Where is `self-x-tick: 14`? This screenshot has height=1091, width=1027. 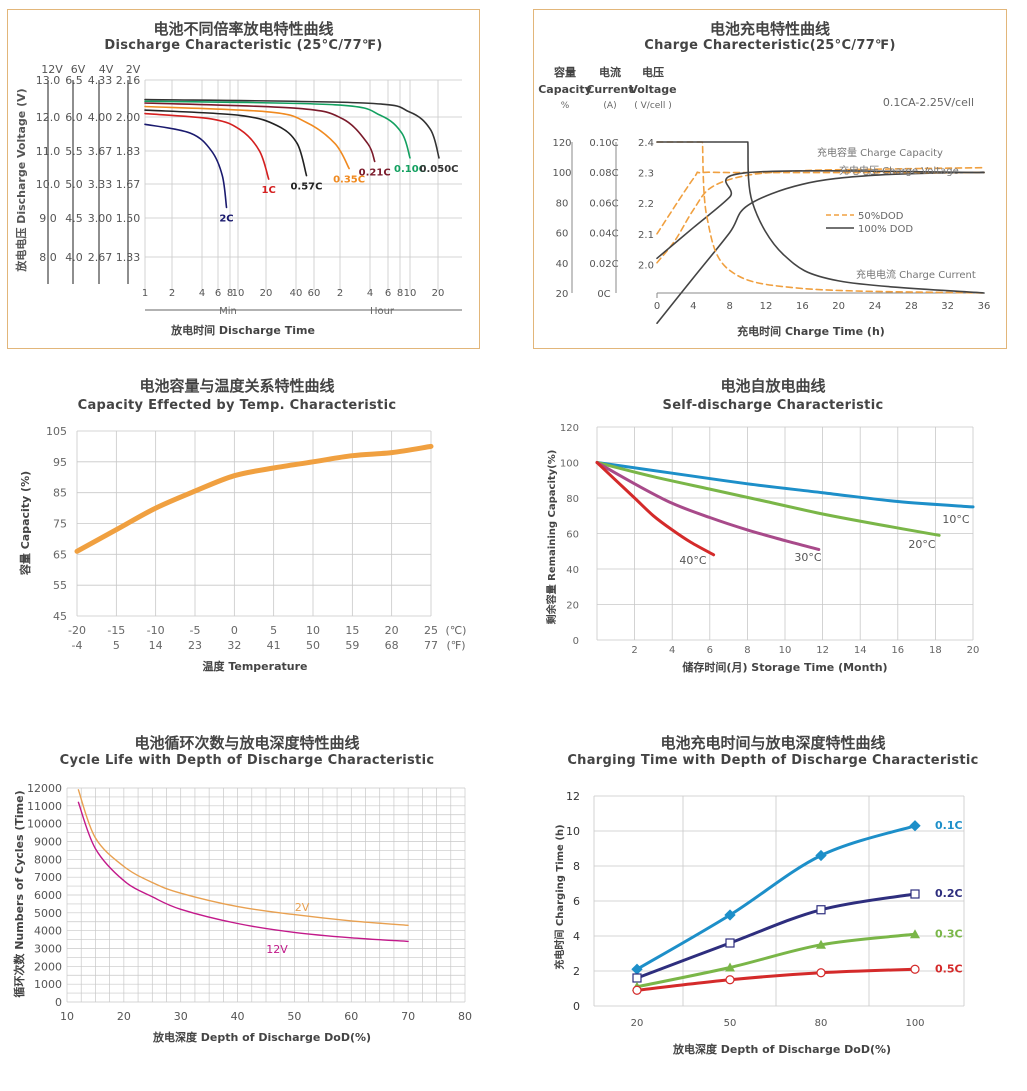 self-x-tick: 14 is located at coordinates (860, 650).